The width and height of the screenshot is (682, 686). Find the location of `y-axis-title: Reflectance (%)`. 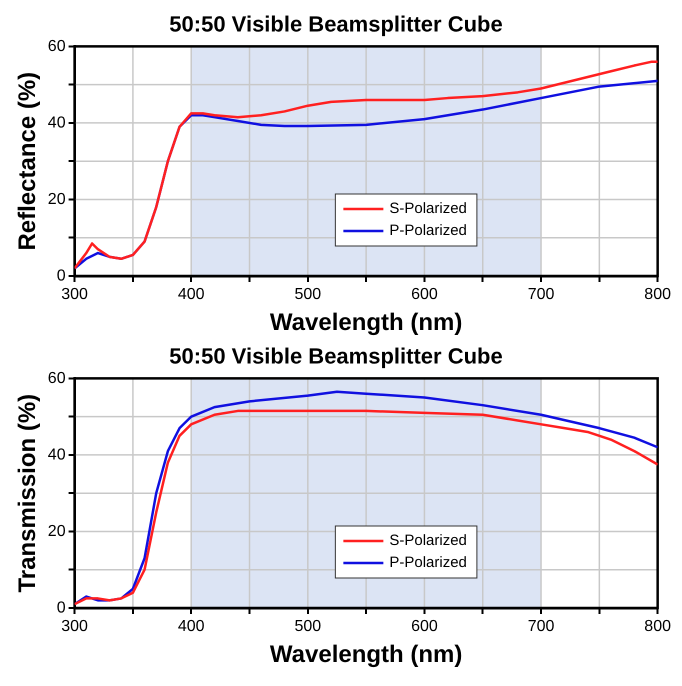

y-axis-title: Reflectance (%) is located at coordinates (28, 161).